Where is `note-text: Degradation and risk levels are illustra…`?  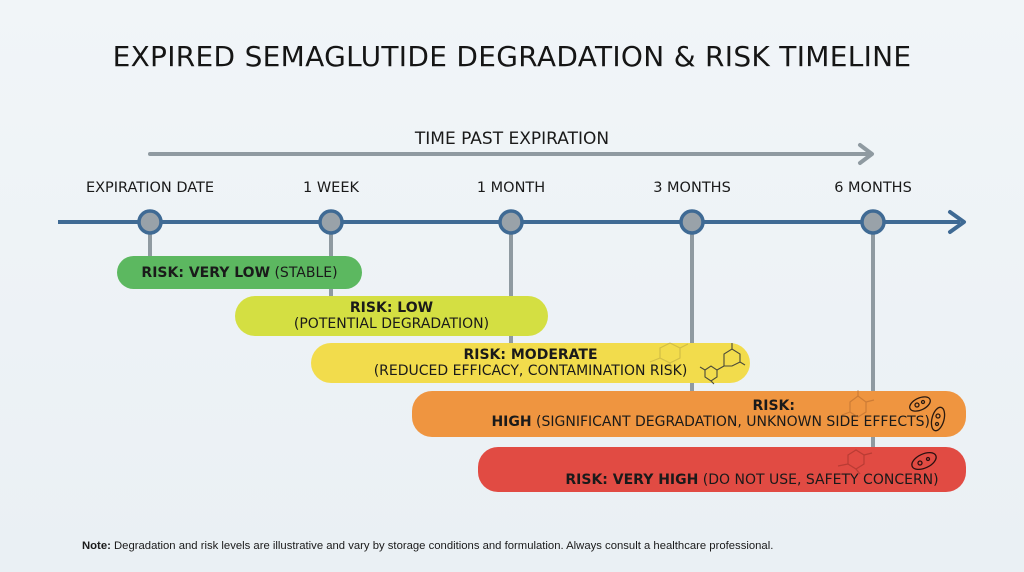
note-text: Degradation and risk levels are illustra… is located at coordinates (444, 546).